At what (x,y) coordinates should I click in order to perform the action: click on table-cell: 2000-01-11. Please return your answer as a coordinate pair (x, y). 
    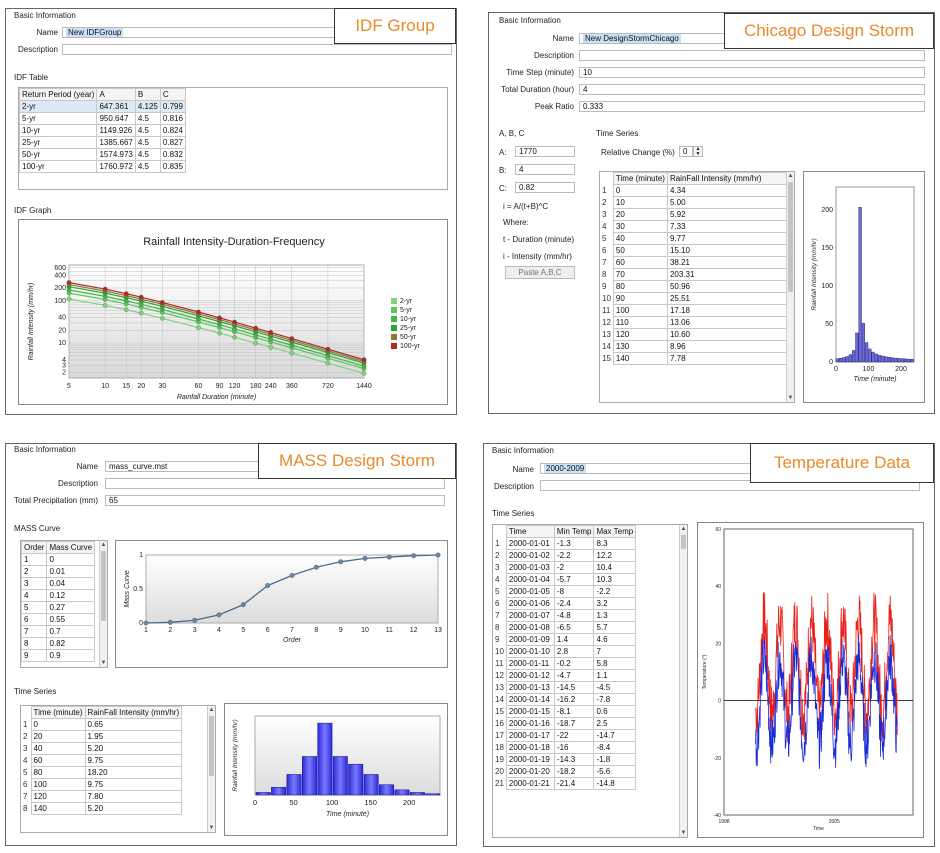
    Looking at the image, I should click on (530, 663).